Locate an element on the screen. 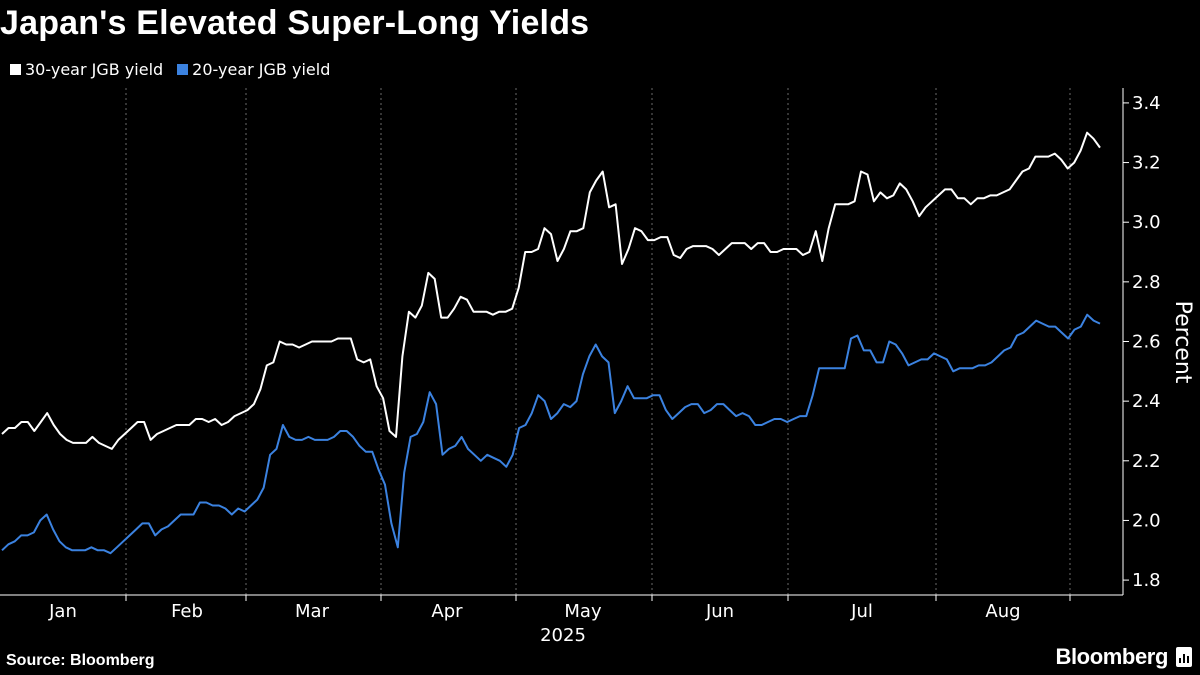 Image resolution: width=1200 pixels, height=675 pixels. y-tick-label: 1.8 is located at coordinates (1146, 580).